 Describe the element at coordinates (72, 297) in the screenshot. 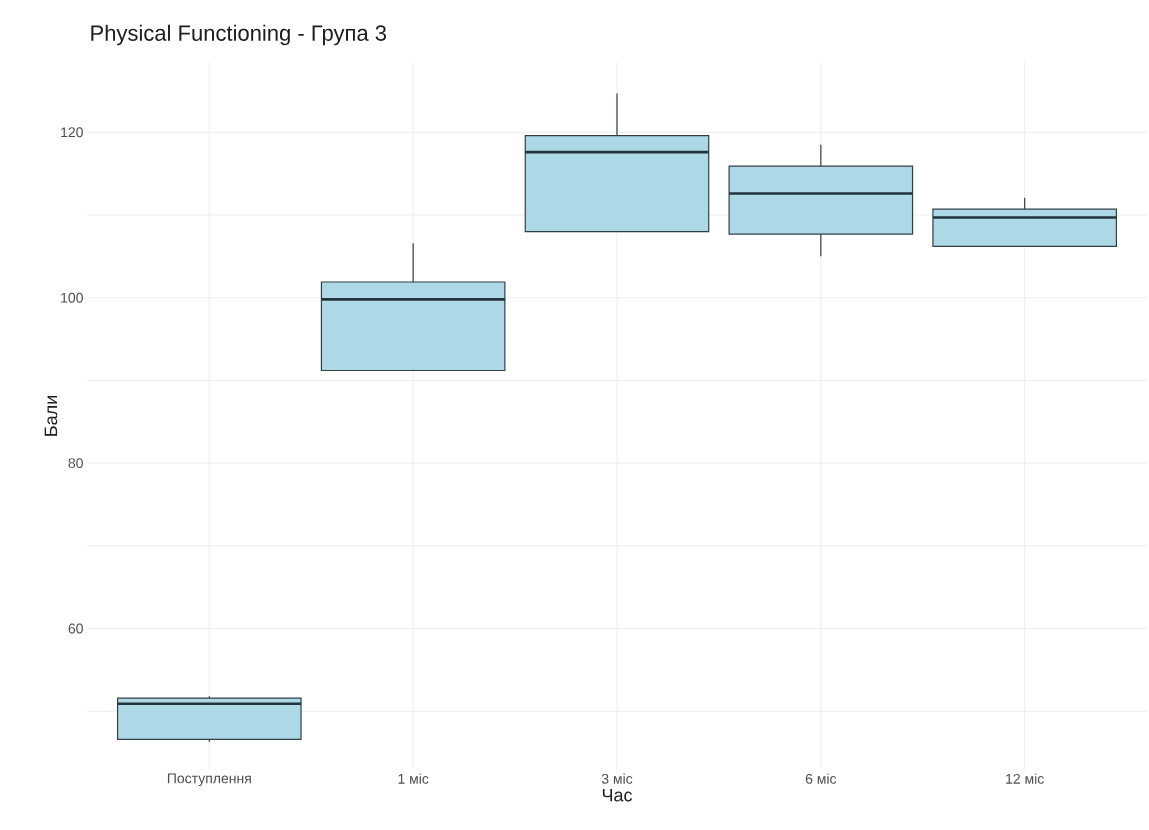

I see `y-tick-label: 100` at that location.